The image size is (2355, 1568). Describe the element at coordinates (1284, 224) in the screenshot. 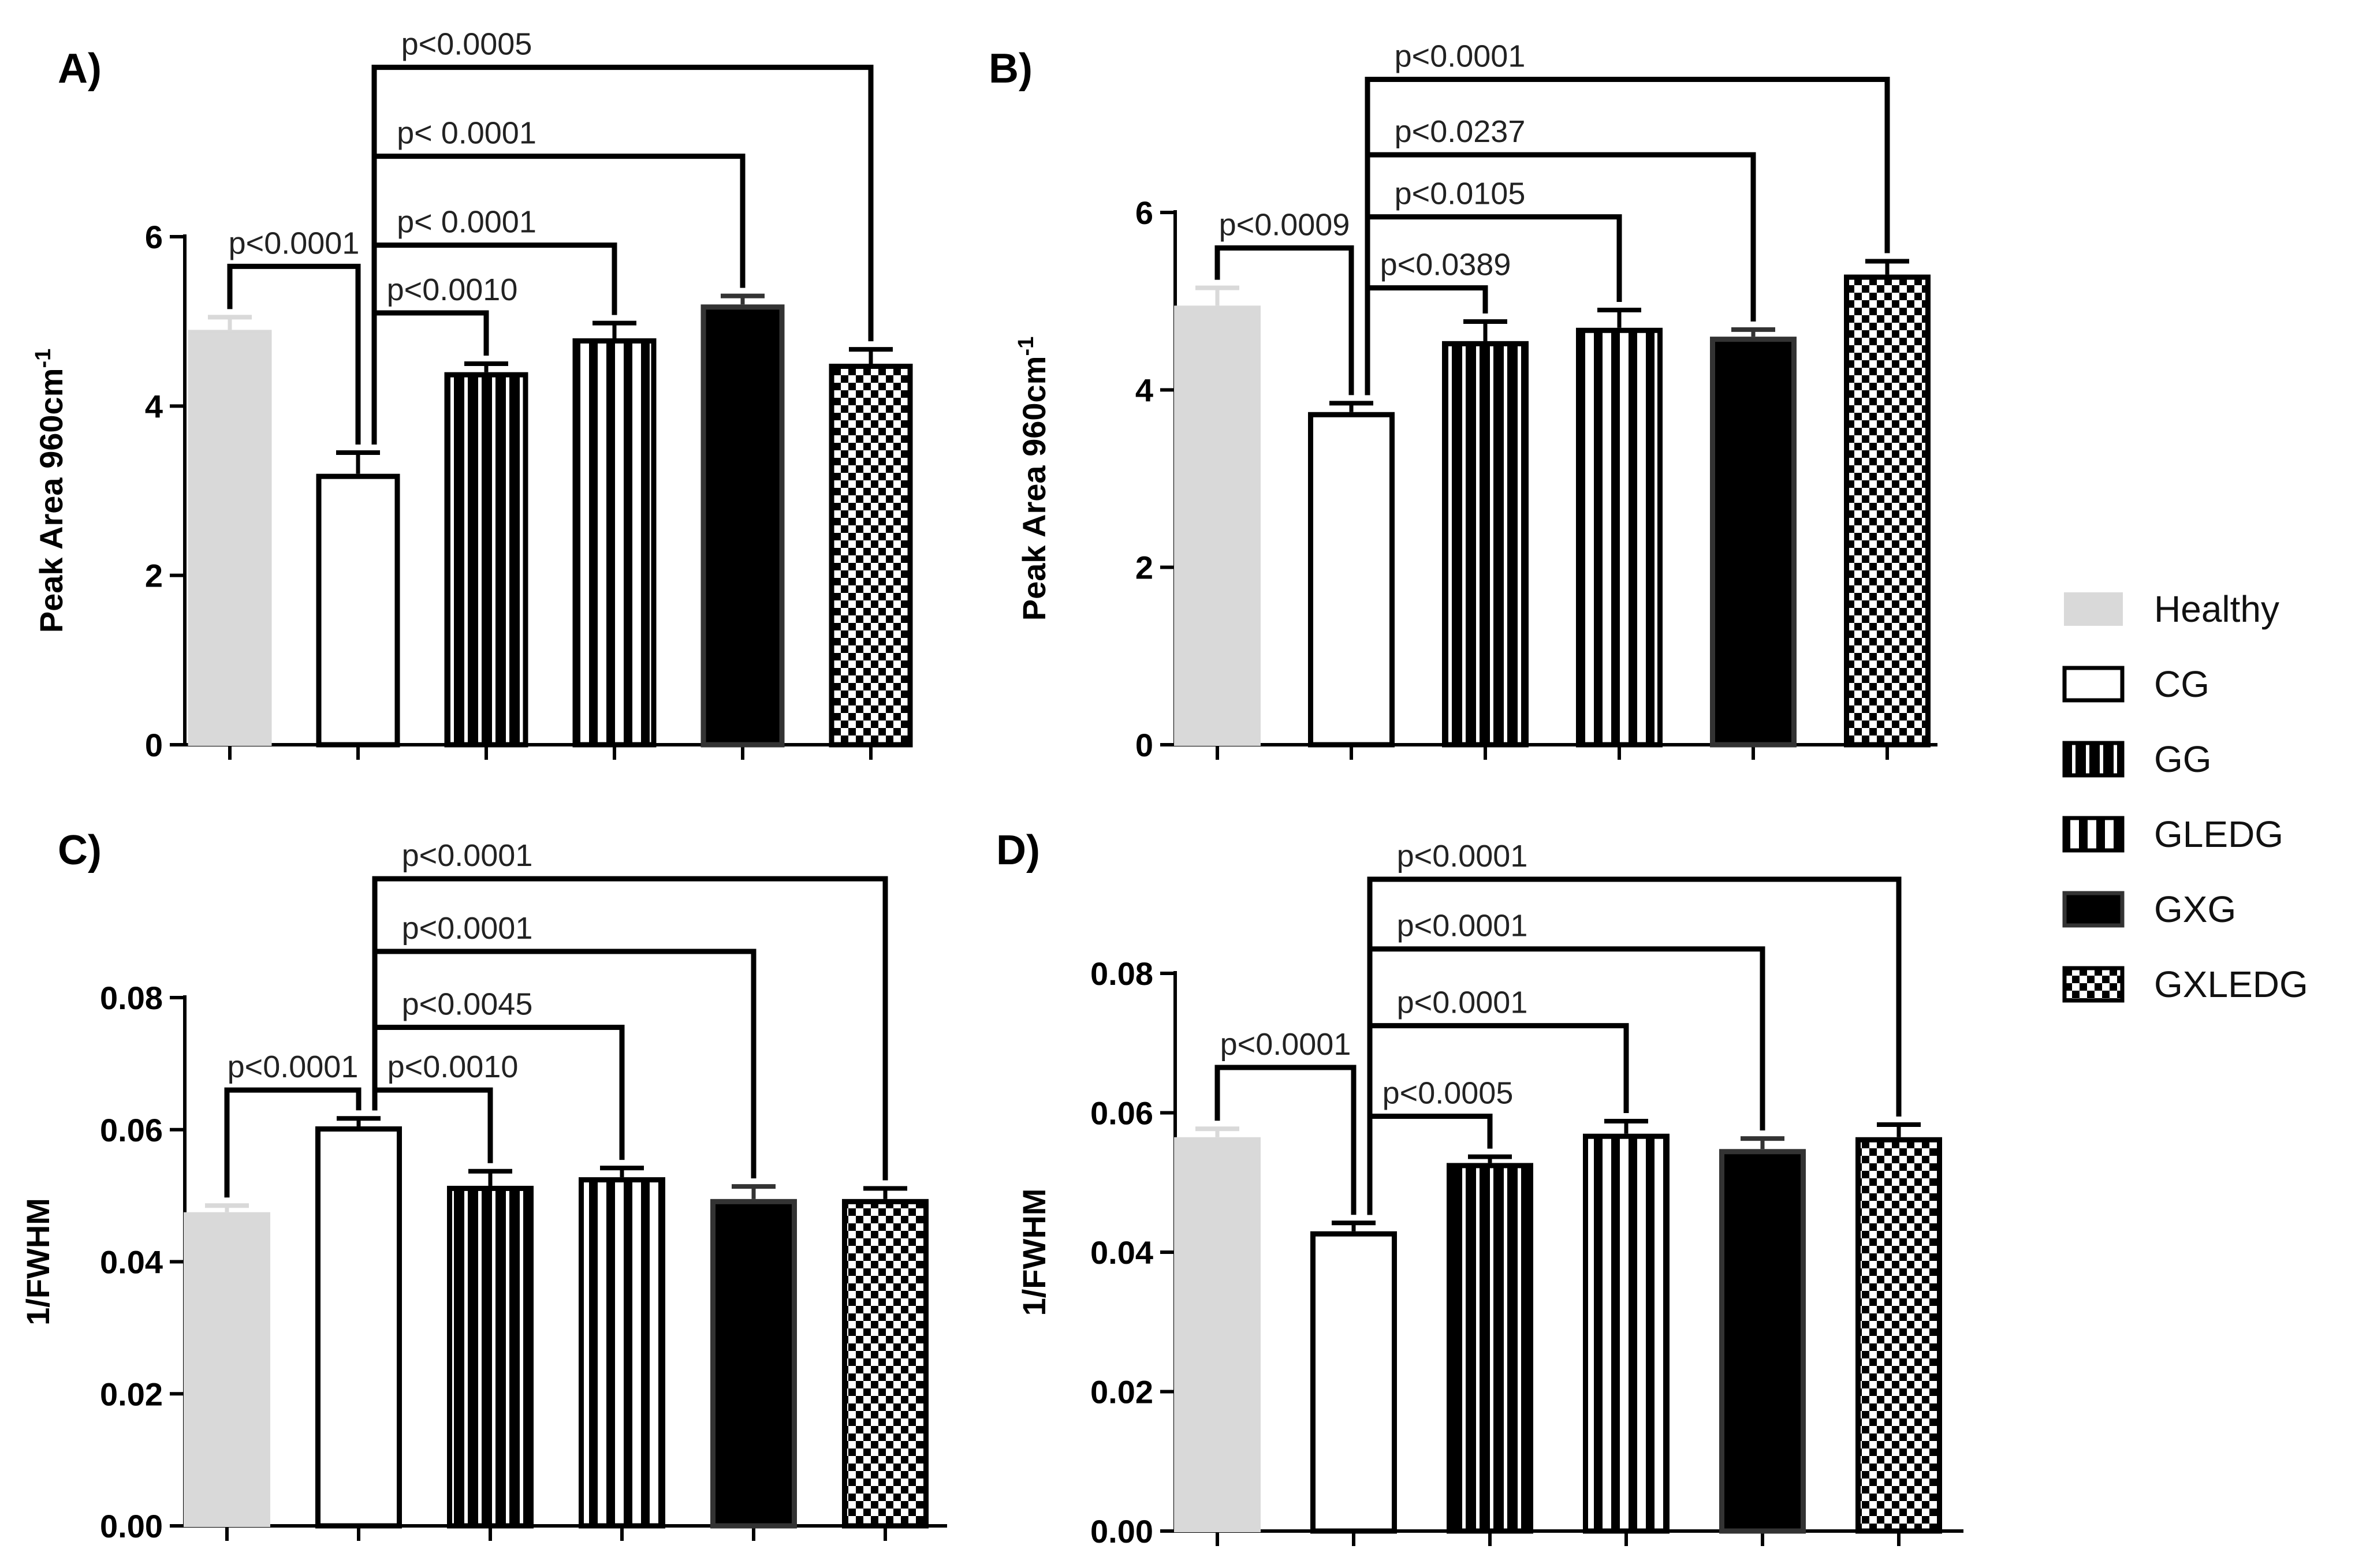

I see `p-value-label: p<0.0009` at that location.